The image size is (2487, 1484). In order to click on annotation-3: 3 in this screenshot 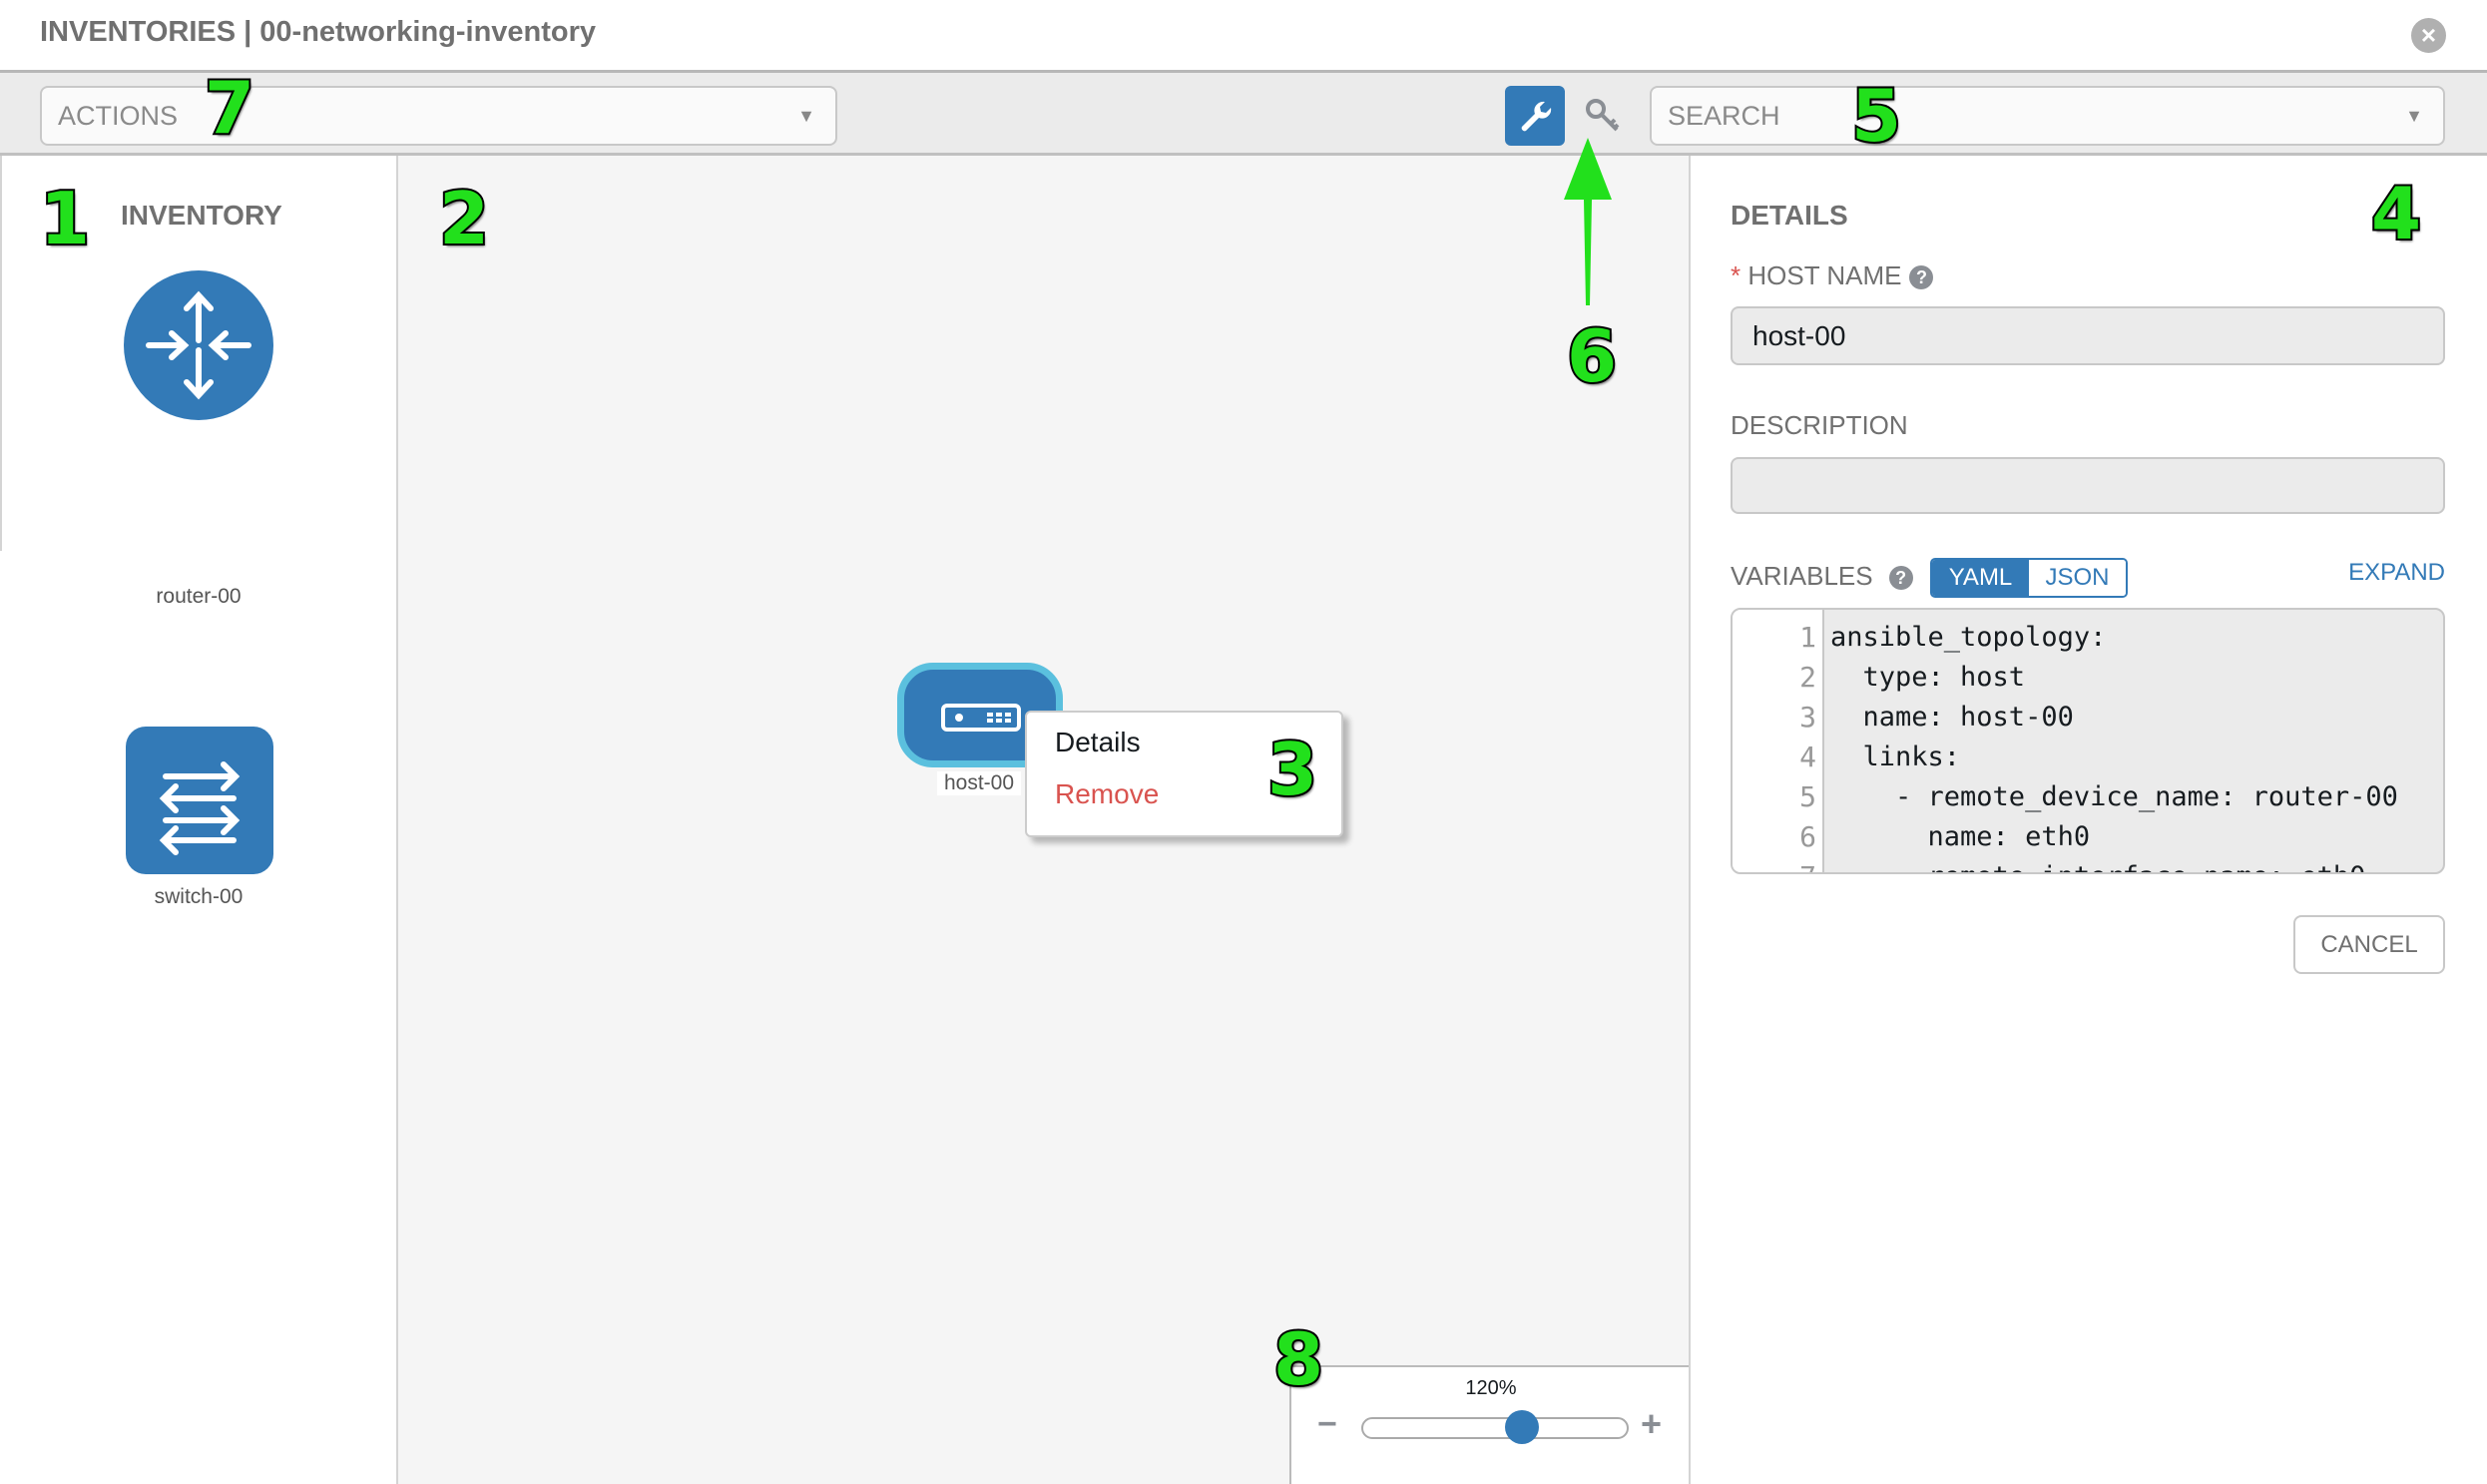, I will do `click(1292, 769)`.